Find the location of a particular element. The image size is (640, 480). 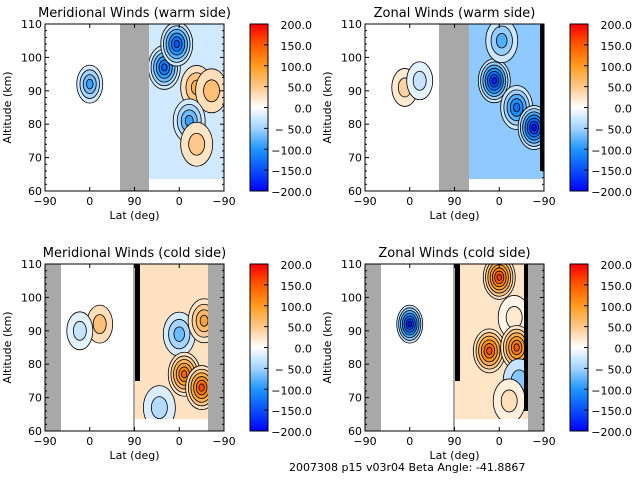

panel-title: Zonal Winds (cold side) is located at coordinates (454, 253).